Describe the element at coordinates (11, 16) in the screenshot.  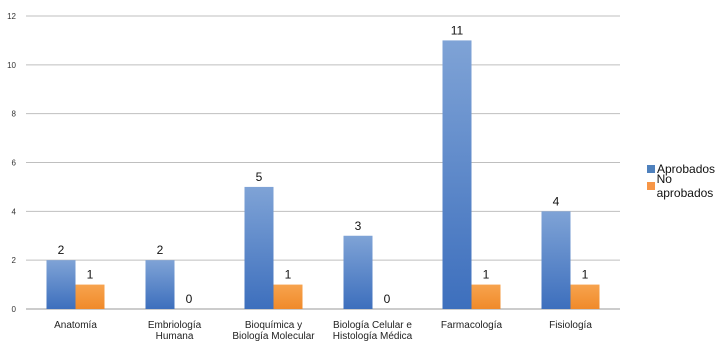
I see `y-tick-label: 12` at that location.